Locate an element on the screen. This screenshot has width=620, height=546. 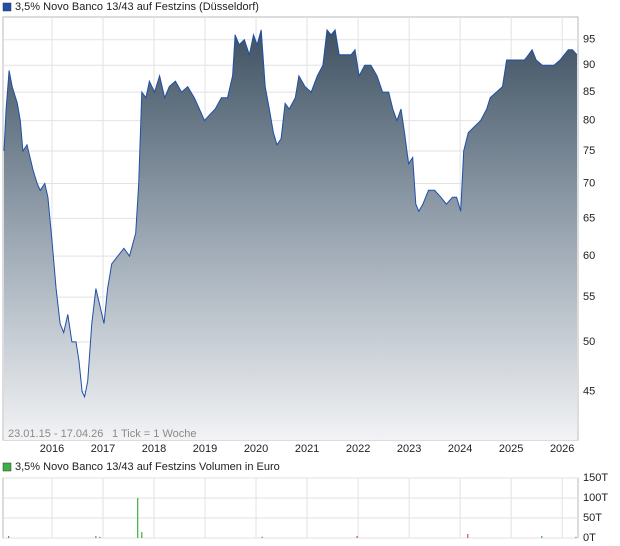
x-tick-label: 2025 is located at coordinates (511, 449).